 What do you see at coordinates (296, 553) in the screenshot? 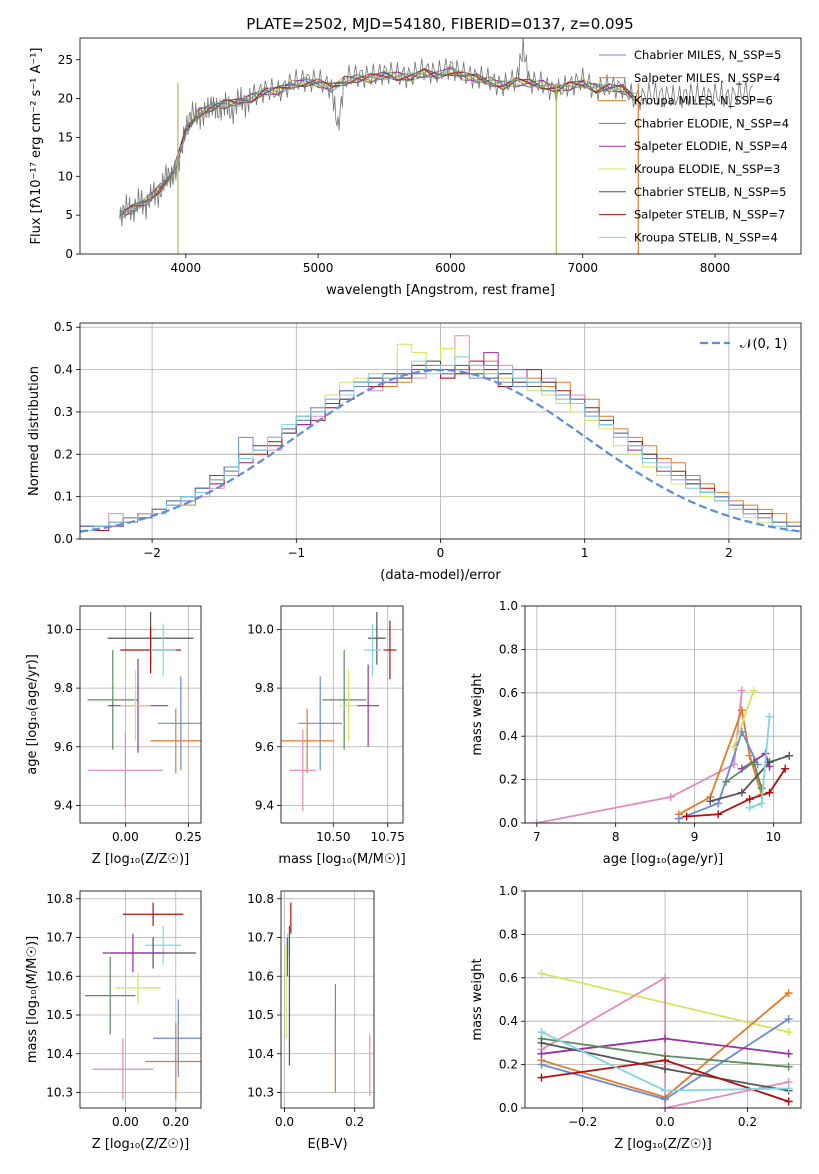
I see `x-tick-label: −1` at bounding box center [296, 553].